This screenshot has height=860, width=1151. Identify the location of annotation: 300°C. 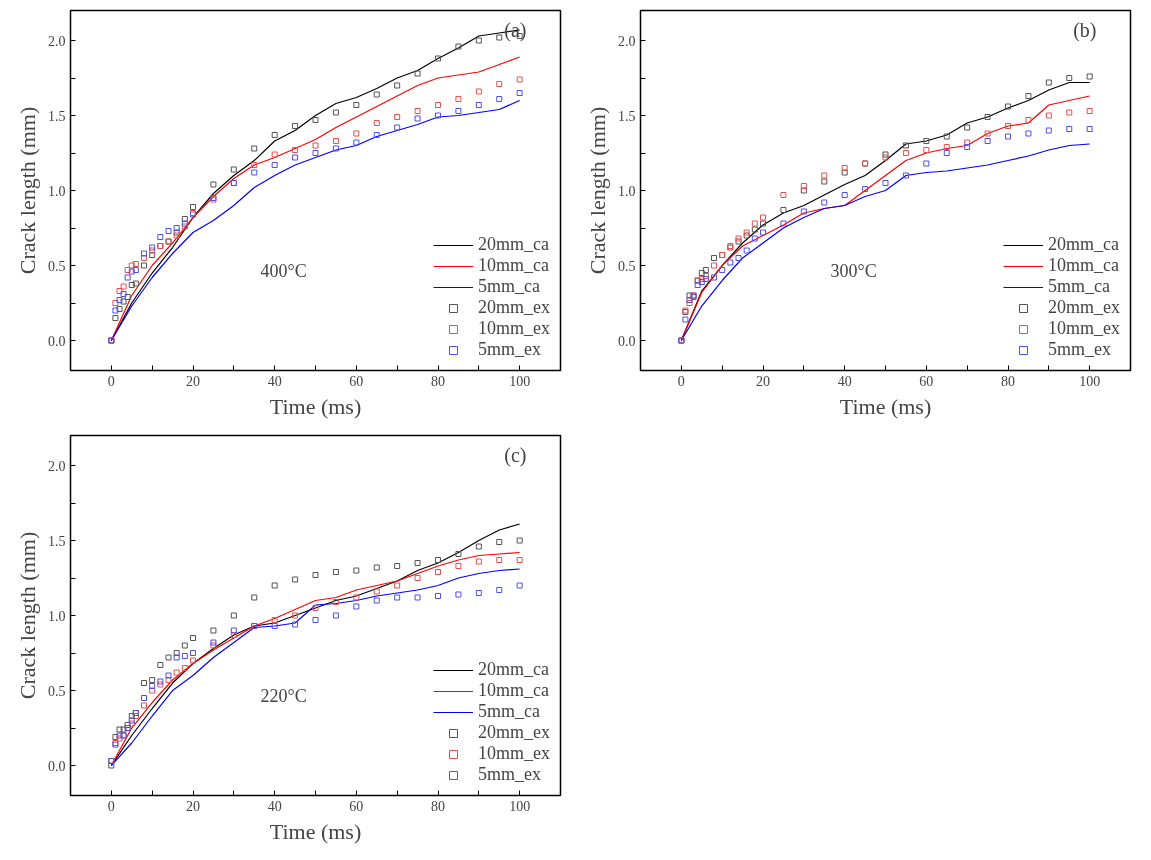
(853, 270).